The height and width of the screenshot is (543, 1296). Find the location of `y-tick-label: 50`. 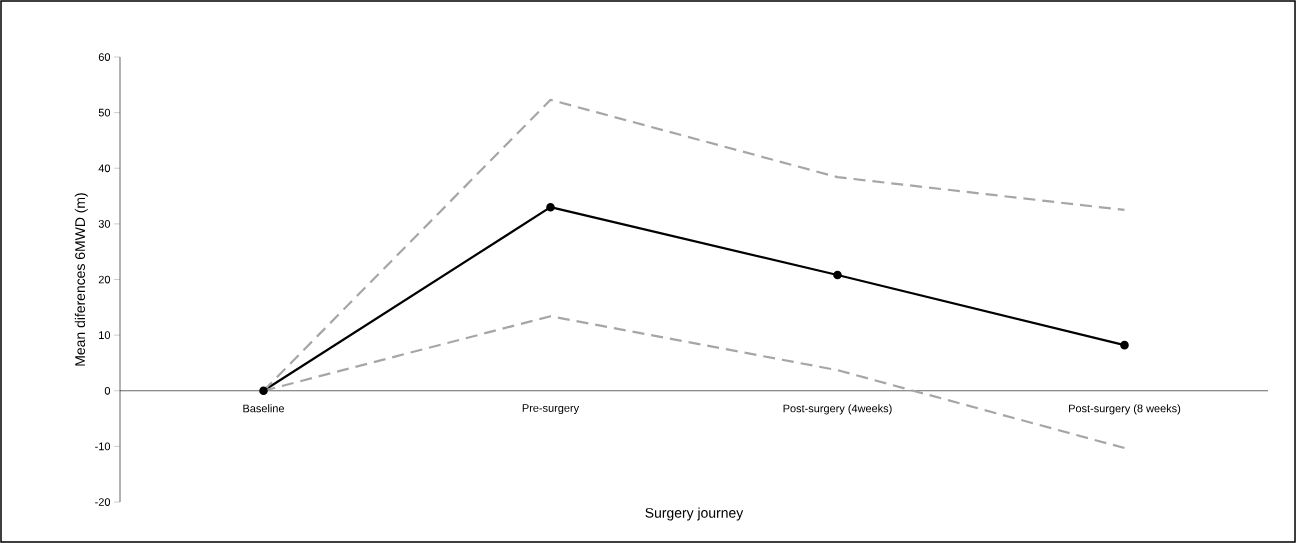

y-tick-label: 50 is located at coordinates (104, 112).